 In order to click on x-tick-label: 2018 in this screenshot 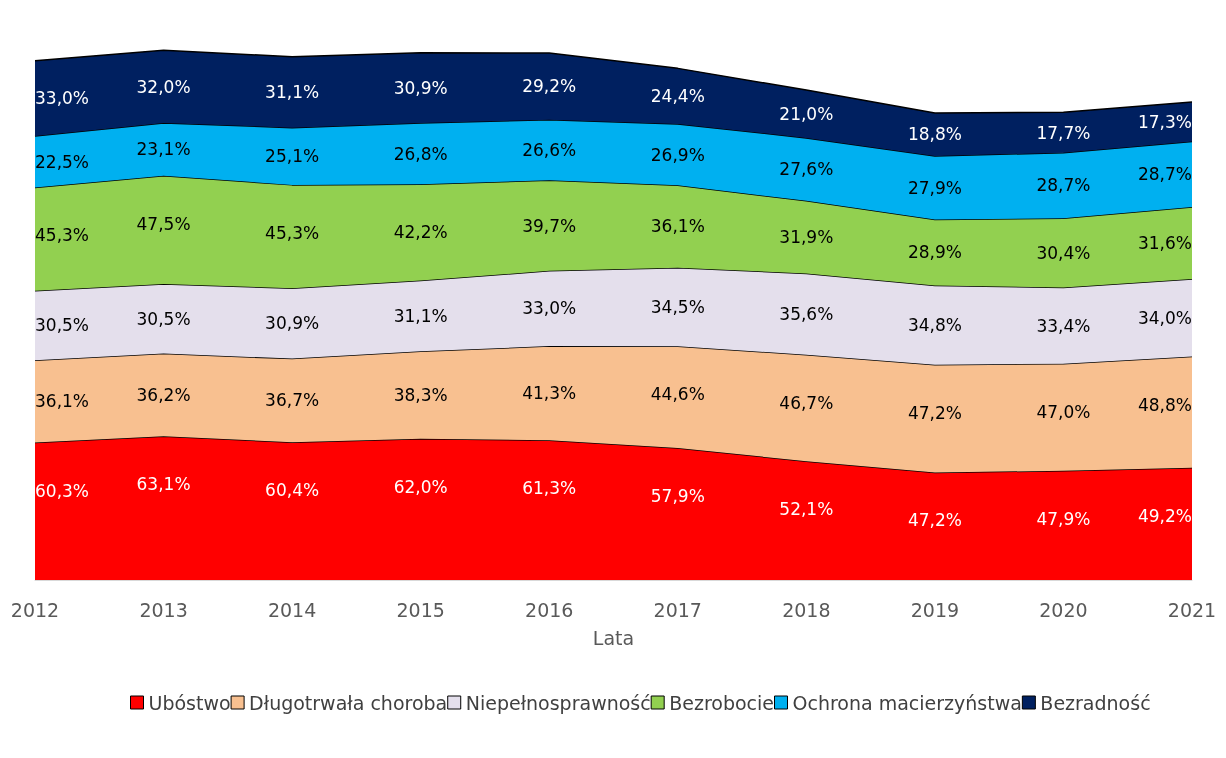, I will do `click(806, 609)`.